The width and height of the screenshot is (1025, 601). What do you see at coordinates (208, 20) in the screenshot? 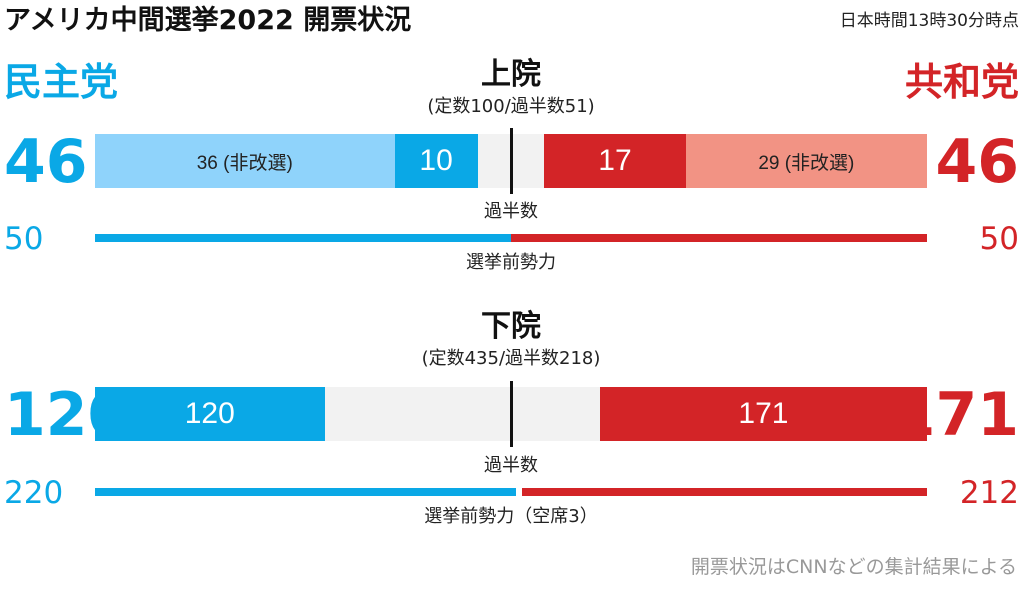
I see `page-title: アメリカ中間選挙2022 開票状況` at bounding box center [208, 20].